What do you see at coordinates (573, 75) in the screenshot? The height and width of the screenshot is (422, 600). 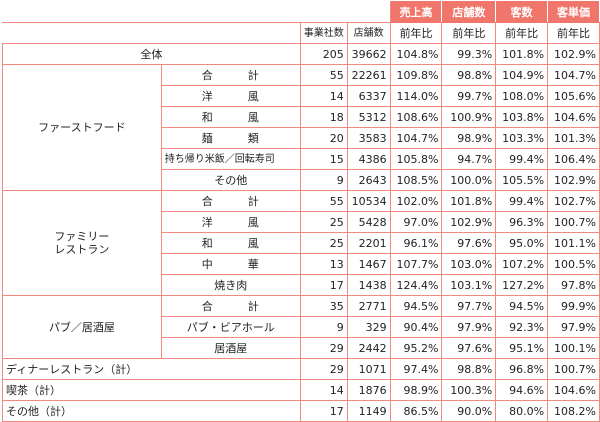 I see `cell-unit-price: 104.7%` at bounding box center [573, 75].